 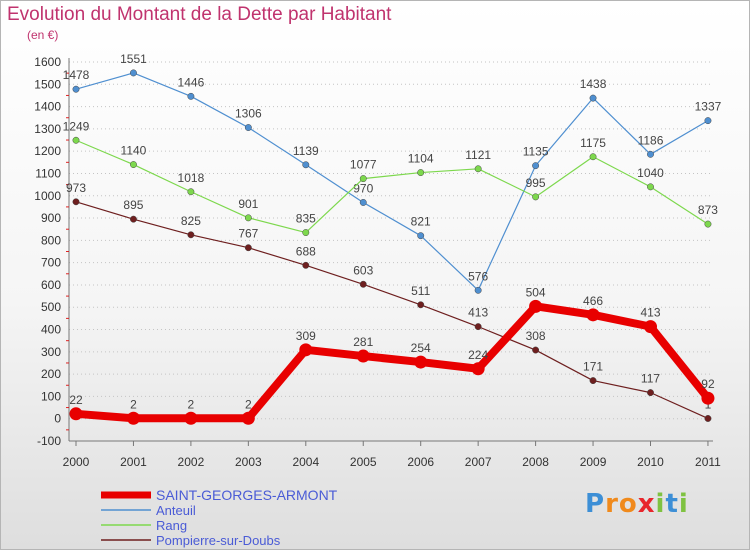 I want to click on y-tick-label: 1600, so click(x=47, y=62).